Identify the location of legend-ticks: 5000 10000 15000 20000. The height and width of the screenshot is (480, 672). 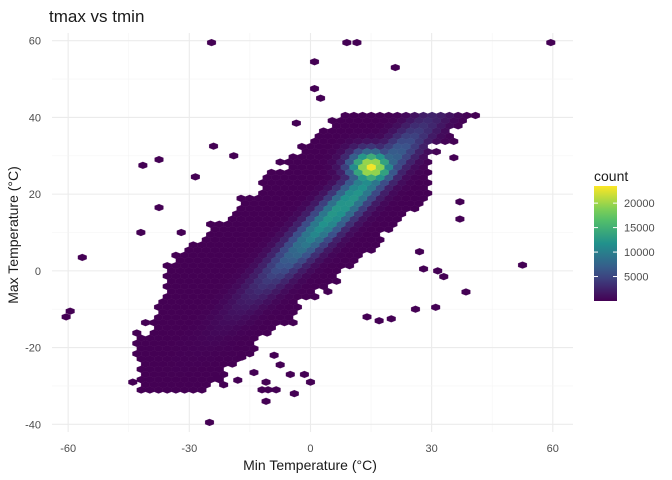
(624, 241).